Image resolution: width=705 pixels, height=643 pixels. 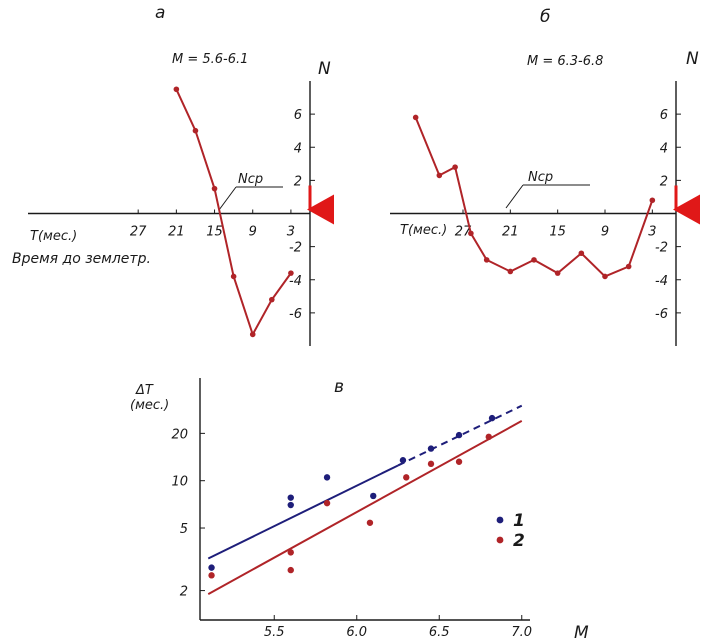 What do you see at coordinates (521, 632) in the screenshot?
I see `panel-v-x-tick-label: 7.0` at bounding box center [521, 632].